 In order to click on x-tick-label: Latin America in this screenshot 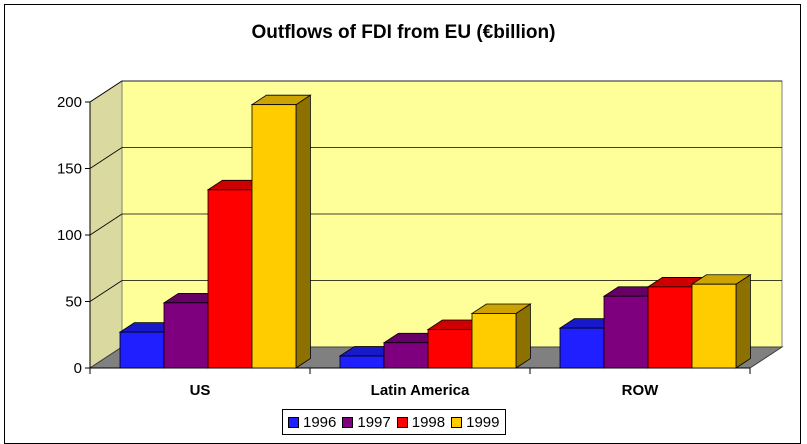, I will do `click(420, 390)`.